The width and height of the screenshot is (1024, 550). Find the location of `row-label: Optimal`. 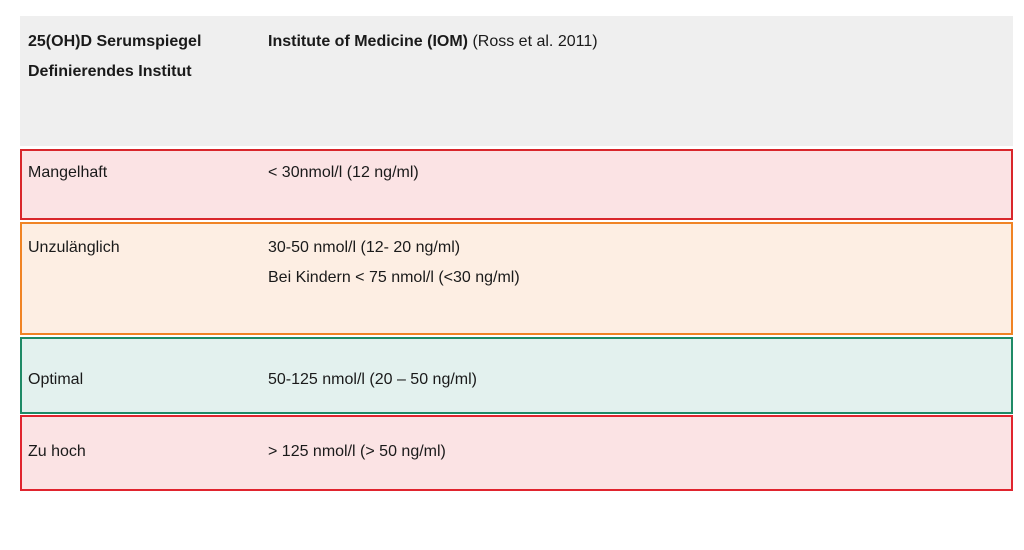

row-label: Optimal is located at coordinates (56, 379).